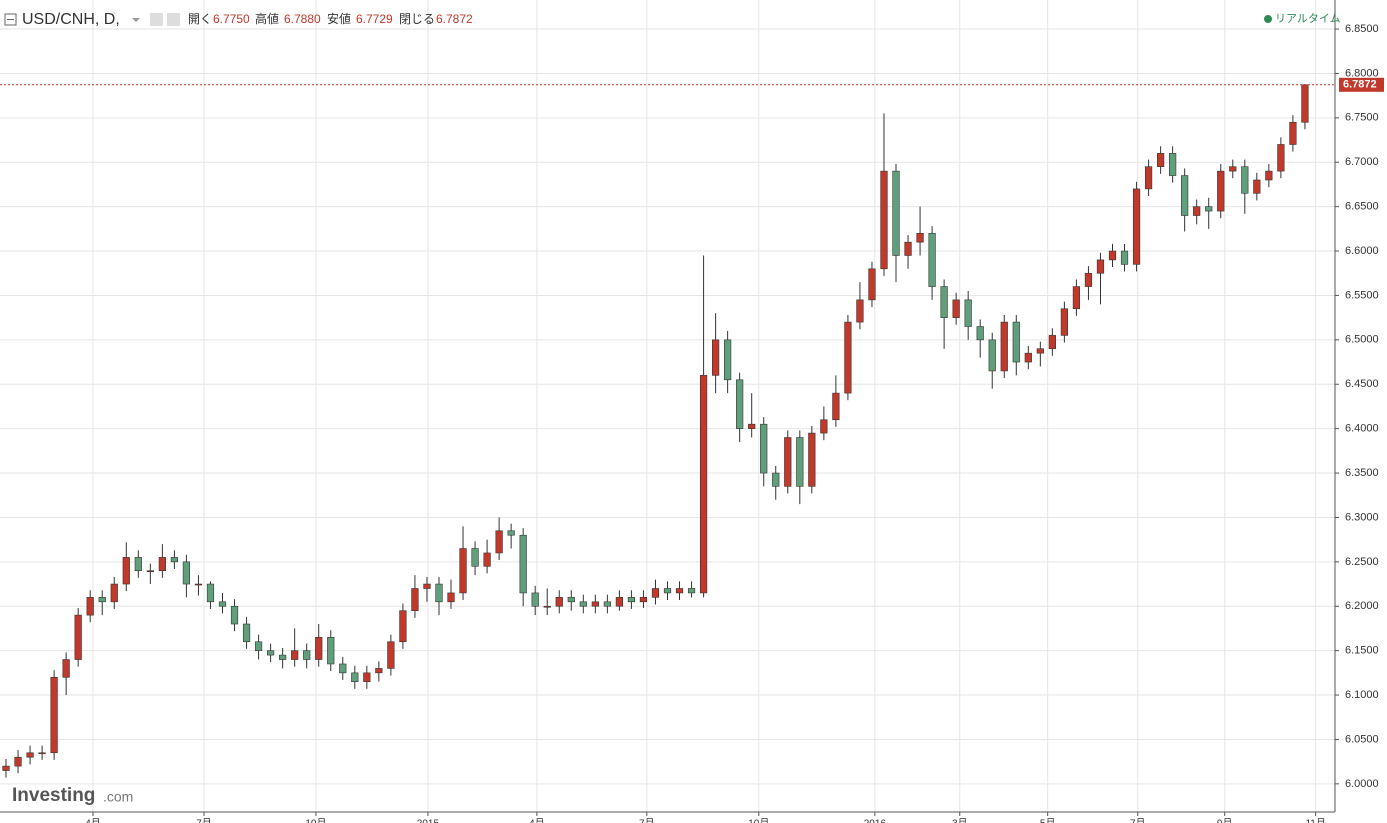 The width and height of the screenshot is (1387, 823). I want to click on y-tick-label: 6.2500, so click(1362, 562).